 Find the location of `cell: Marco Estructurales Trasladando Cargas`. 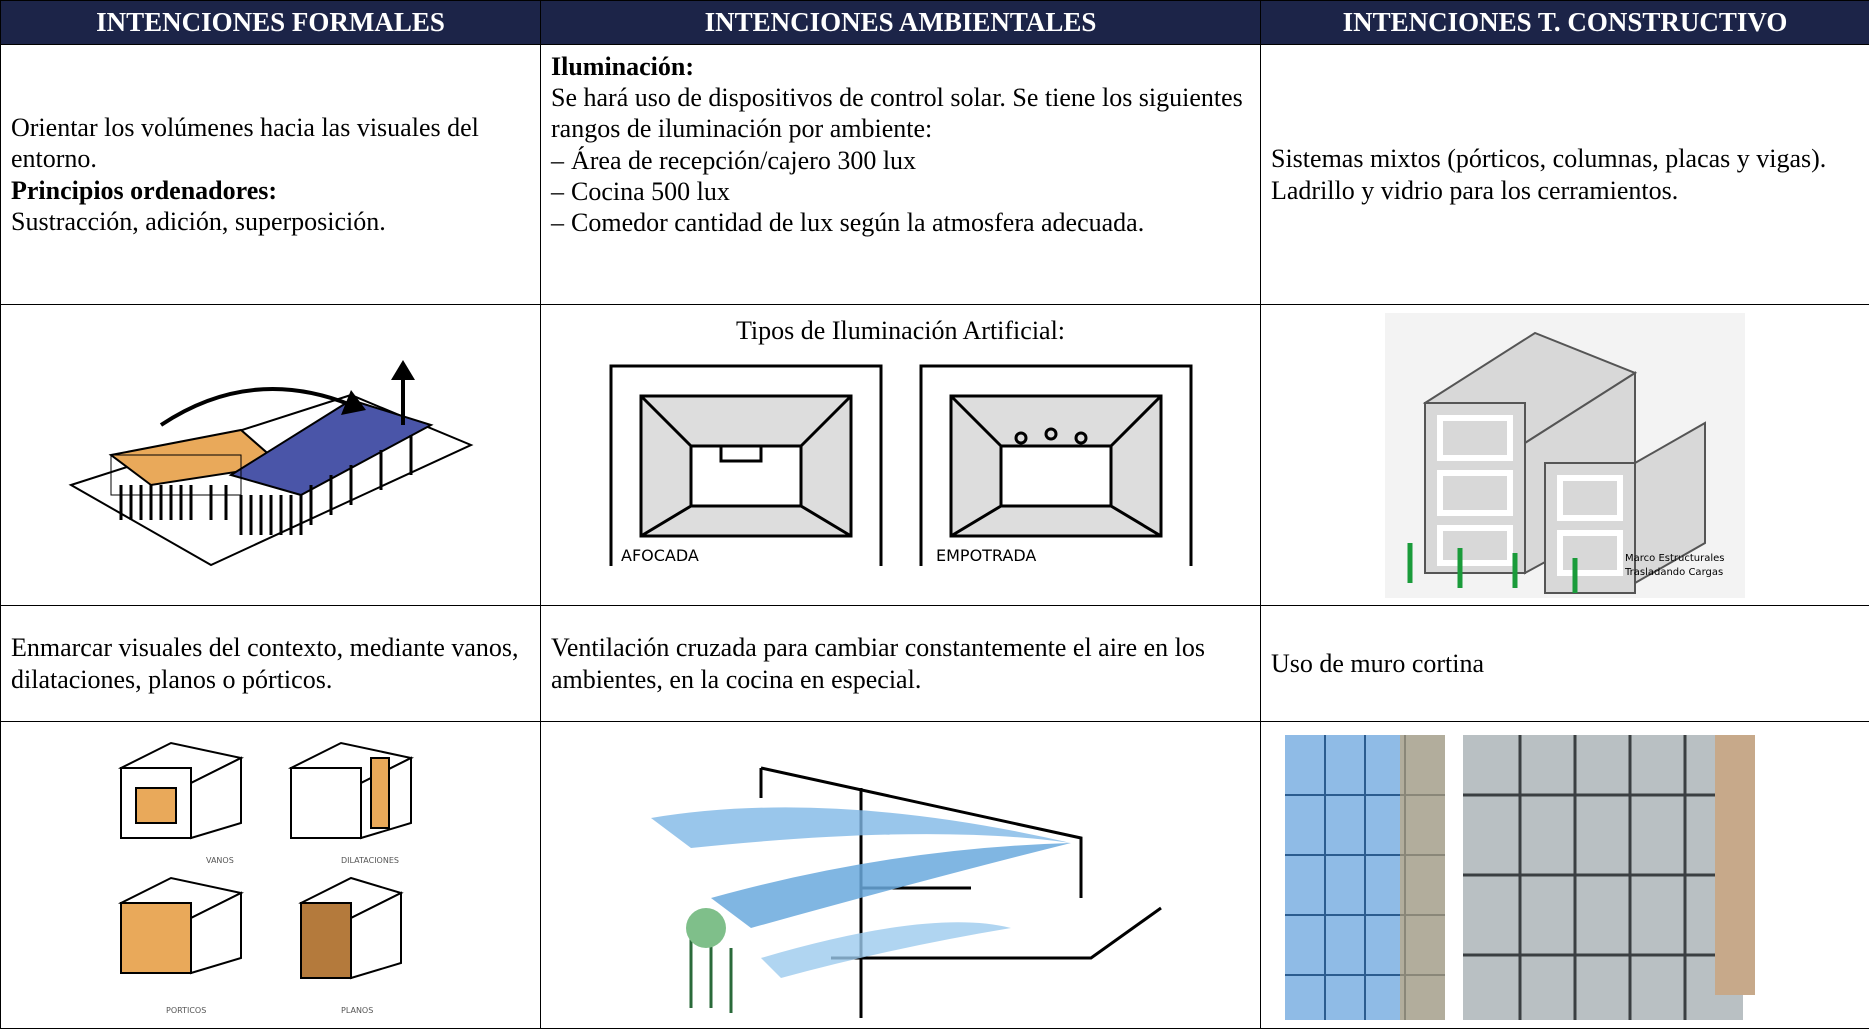

cell: Marco Estructurales Trasladando Cargas is located at coordinates (1564, 455).